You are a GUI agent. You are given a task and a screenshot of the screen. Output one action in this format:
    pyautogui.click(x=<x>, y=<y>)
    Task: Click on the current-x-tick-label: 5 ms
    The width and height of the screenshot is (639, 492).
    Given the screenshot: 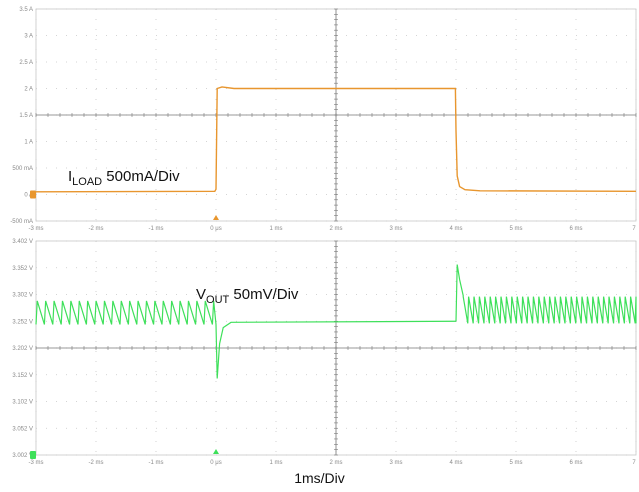 What is the action you would take?
    pyautogui.click(x=515, y=229)
    